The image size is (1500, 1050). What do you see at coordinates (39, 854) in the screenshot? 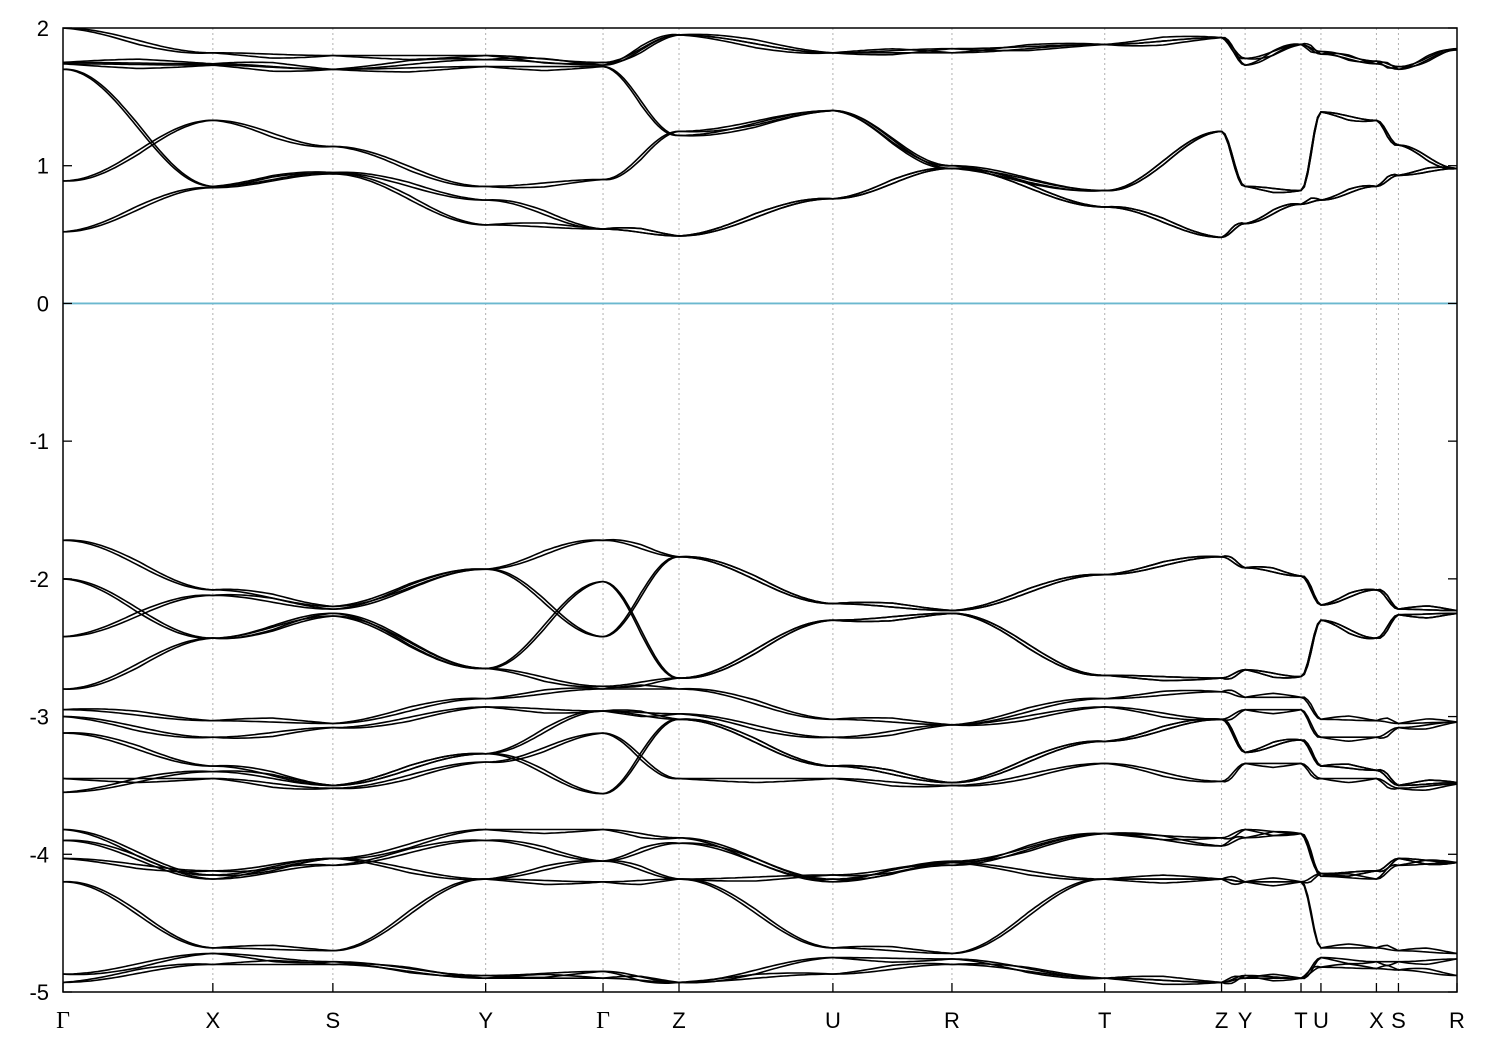
I see `y-tick-label: -4` at bounding box center [39, 854].